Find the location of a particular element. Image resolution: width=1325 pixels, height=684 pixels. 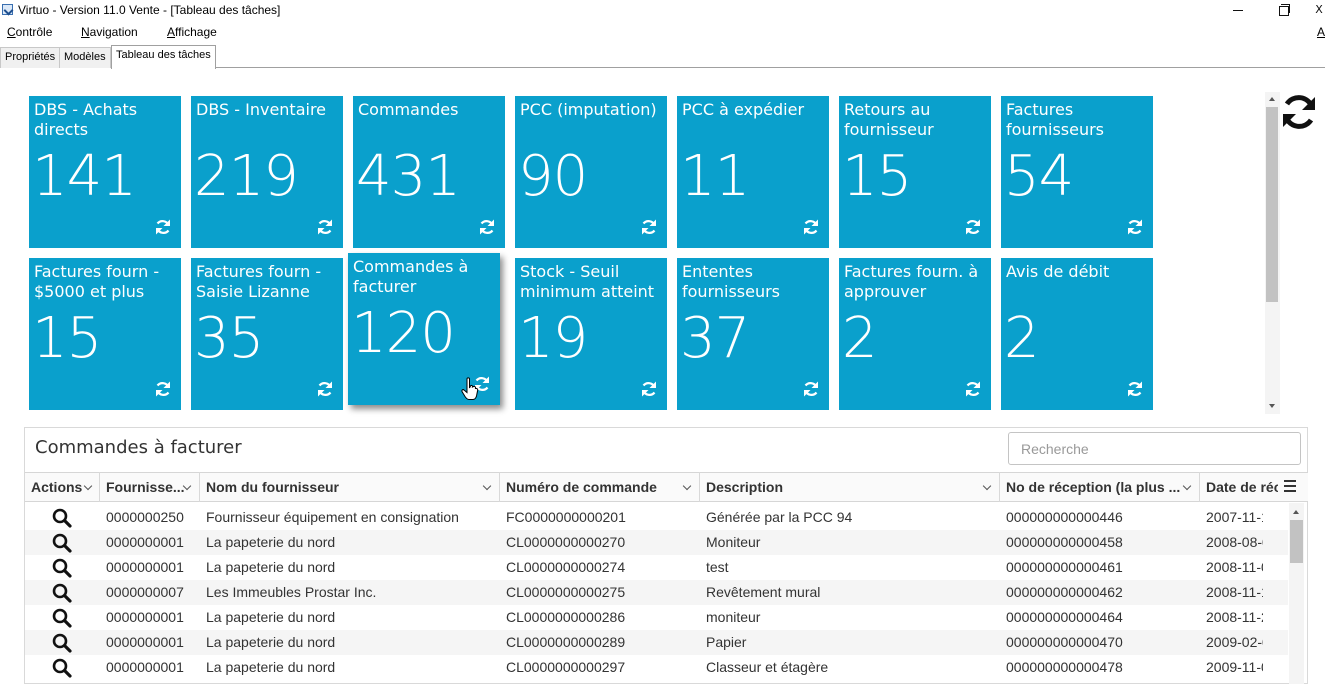

dashboard-scroll-thumb is located at coordinates (1272, 204).